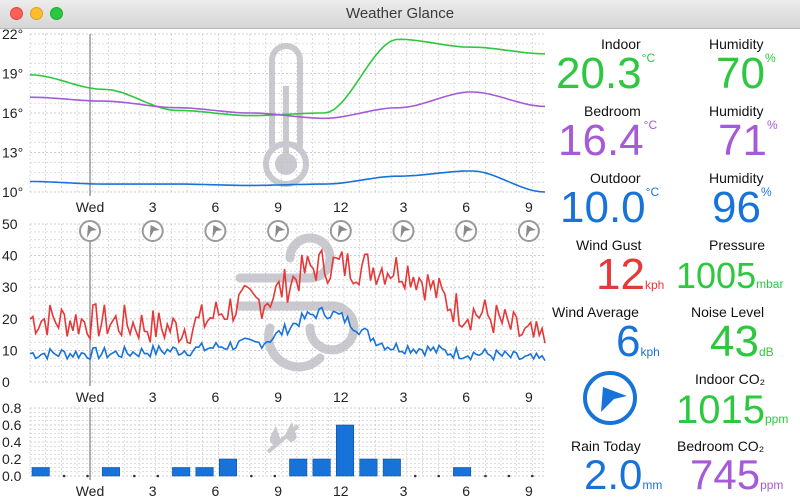 This screenshot has height=500, width=800. Describe the element at coordinates (609, 245) in the screenshot. I see `wind-gust-label: Wind Gust` at that location.